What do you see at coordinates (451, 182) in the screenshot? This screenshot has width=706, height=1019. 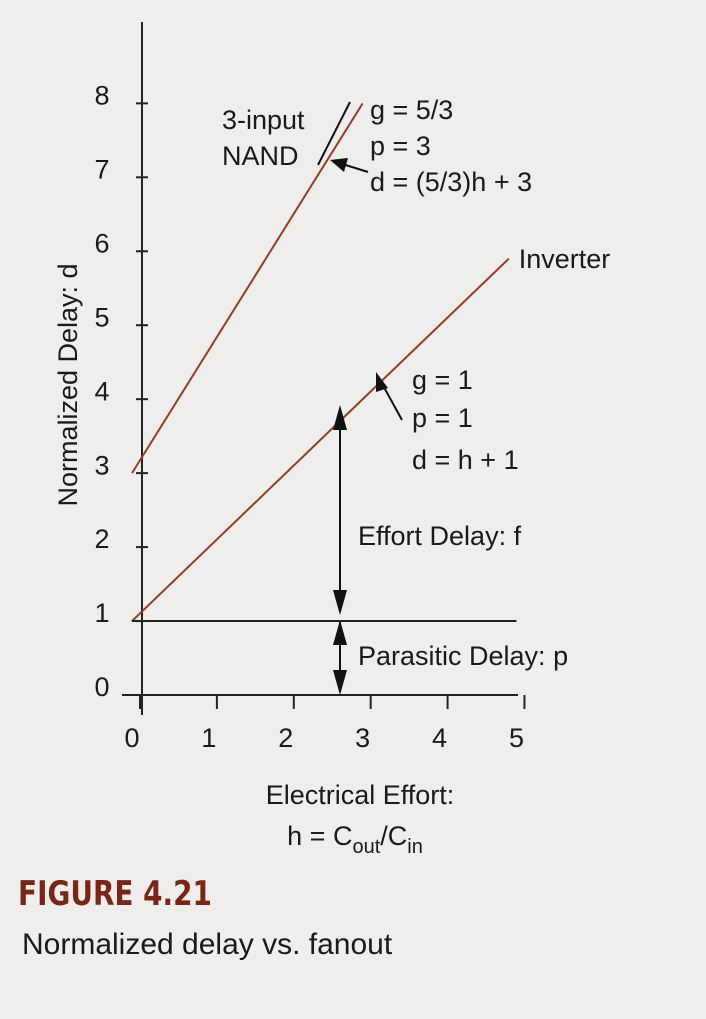 I see `annotation: d = (5/3)h + 3` at bounding box center [451, 182].